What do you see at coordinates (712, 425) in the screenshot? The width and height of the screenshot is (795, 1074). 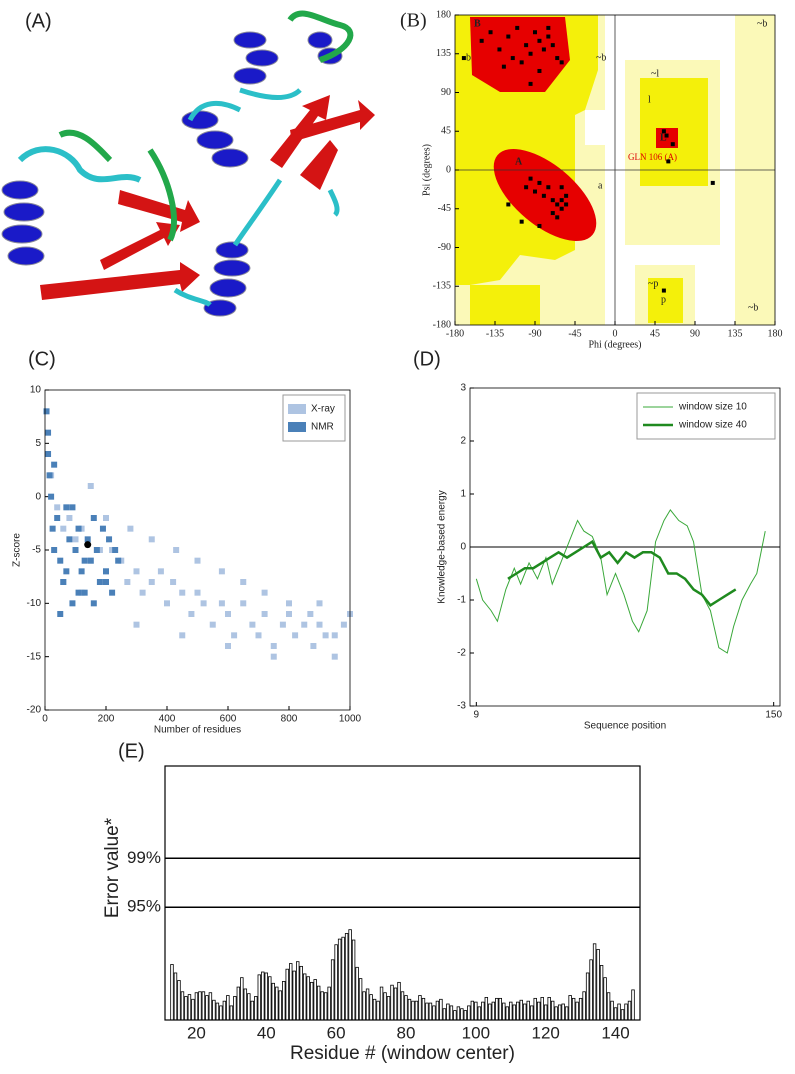 I see `legend-label: window size 40` at bounding box center [712, 425].